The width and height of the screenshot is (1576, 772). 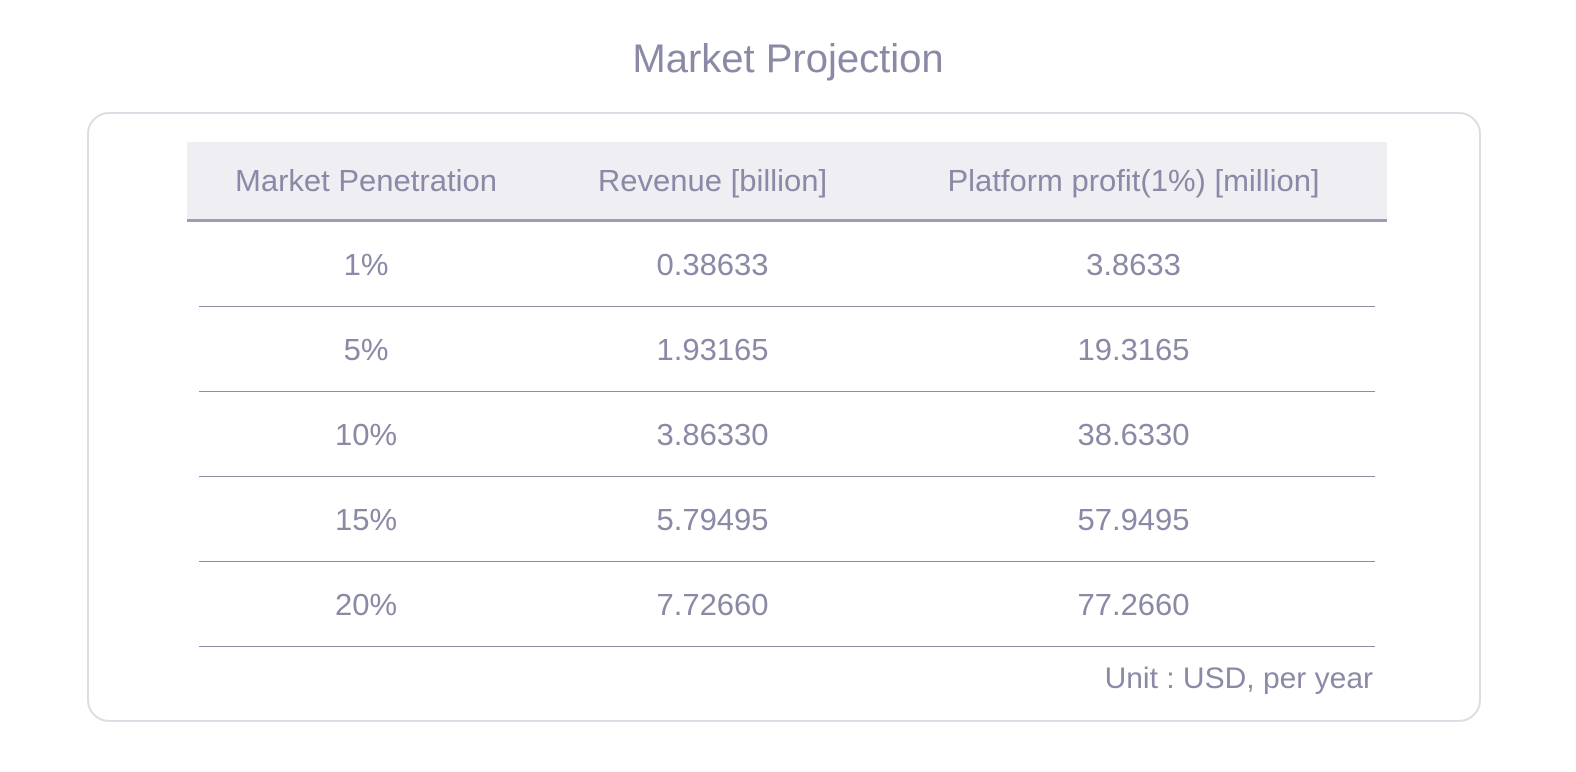 I want to click on profit-cell: 38.6330, so click(x=1133, y=434).